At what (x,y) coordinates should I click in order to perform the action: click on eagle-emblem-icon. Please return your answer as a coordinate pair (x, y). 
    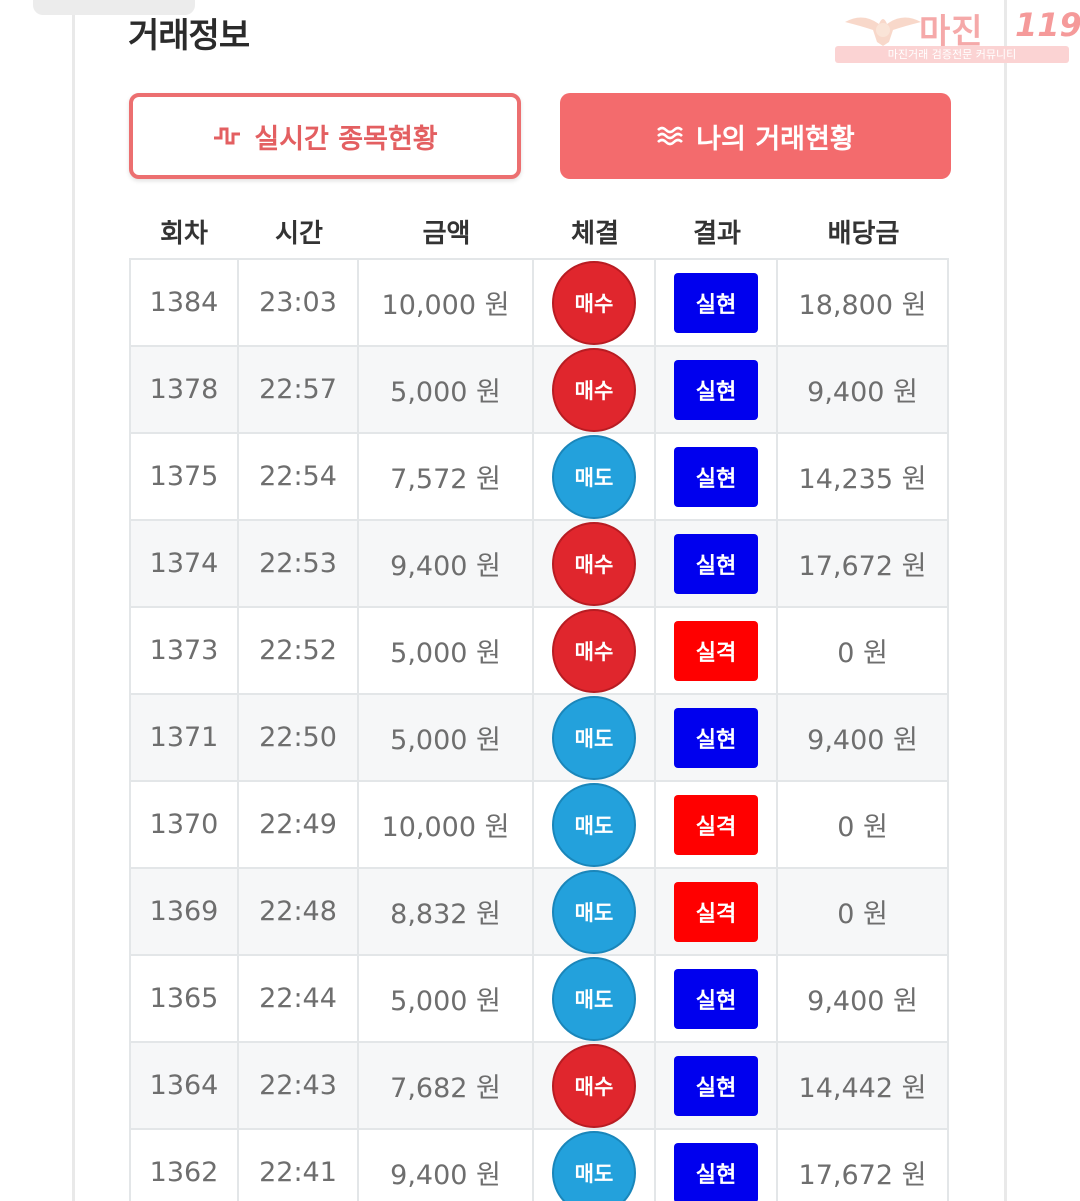
    Looking at the image, I should click on (883, 31).